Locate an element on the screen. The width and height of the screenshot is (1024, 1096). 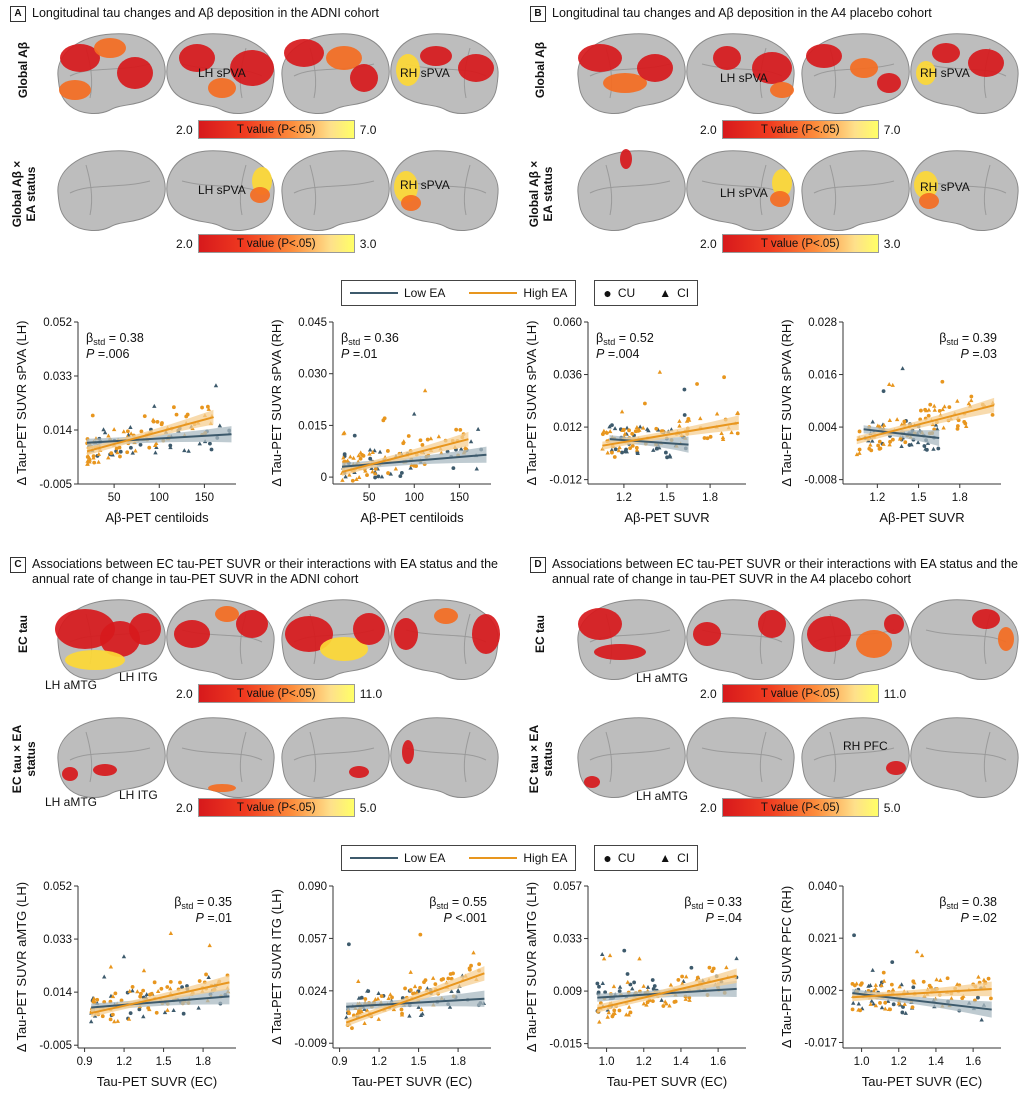
y-axis-label: Δ Tau-PET SUVR PFC (RH) is located at coordinates (786, 967).